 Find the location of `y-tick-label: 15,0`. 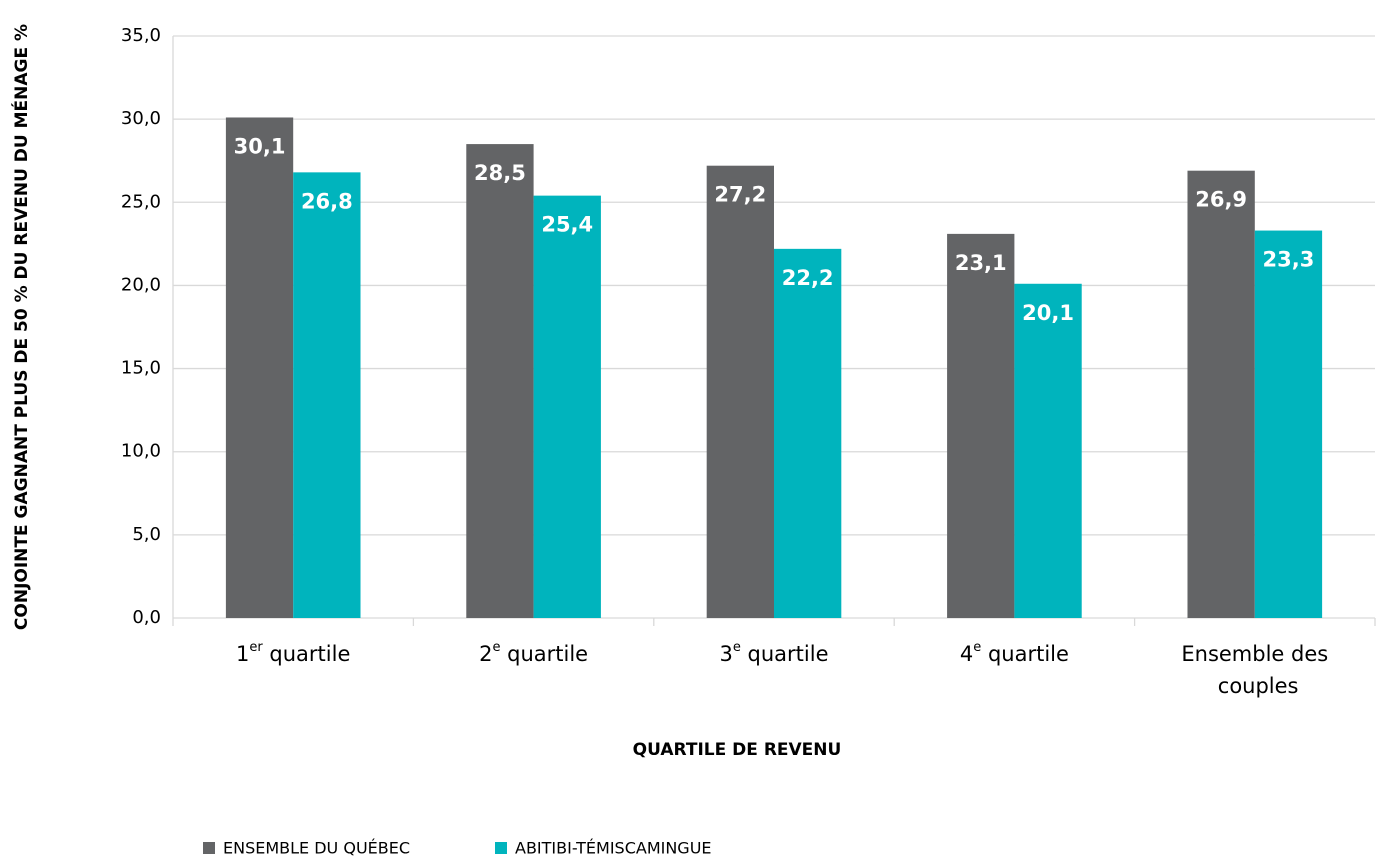

y-tick-label: 15,0 is located at coordinates (141, 368).